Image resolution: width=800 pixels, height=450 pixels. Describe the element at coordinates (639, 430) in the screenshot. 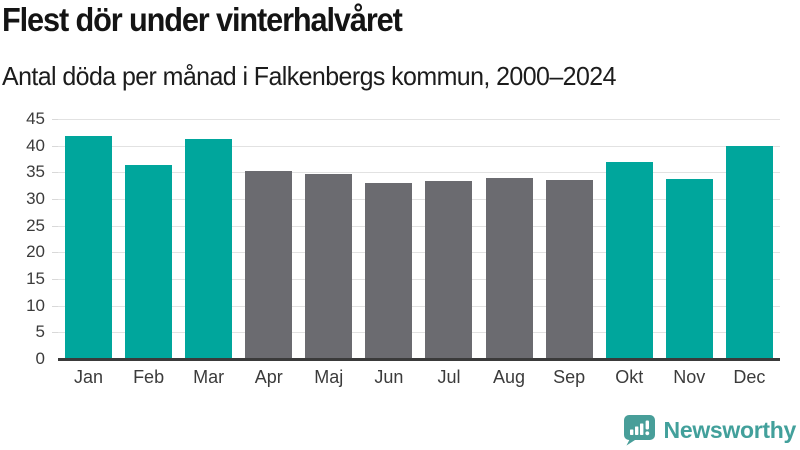

I see `newsworthy-speech-bubble-bar-chart-icon` at that location.